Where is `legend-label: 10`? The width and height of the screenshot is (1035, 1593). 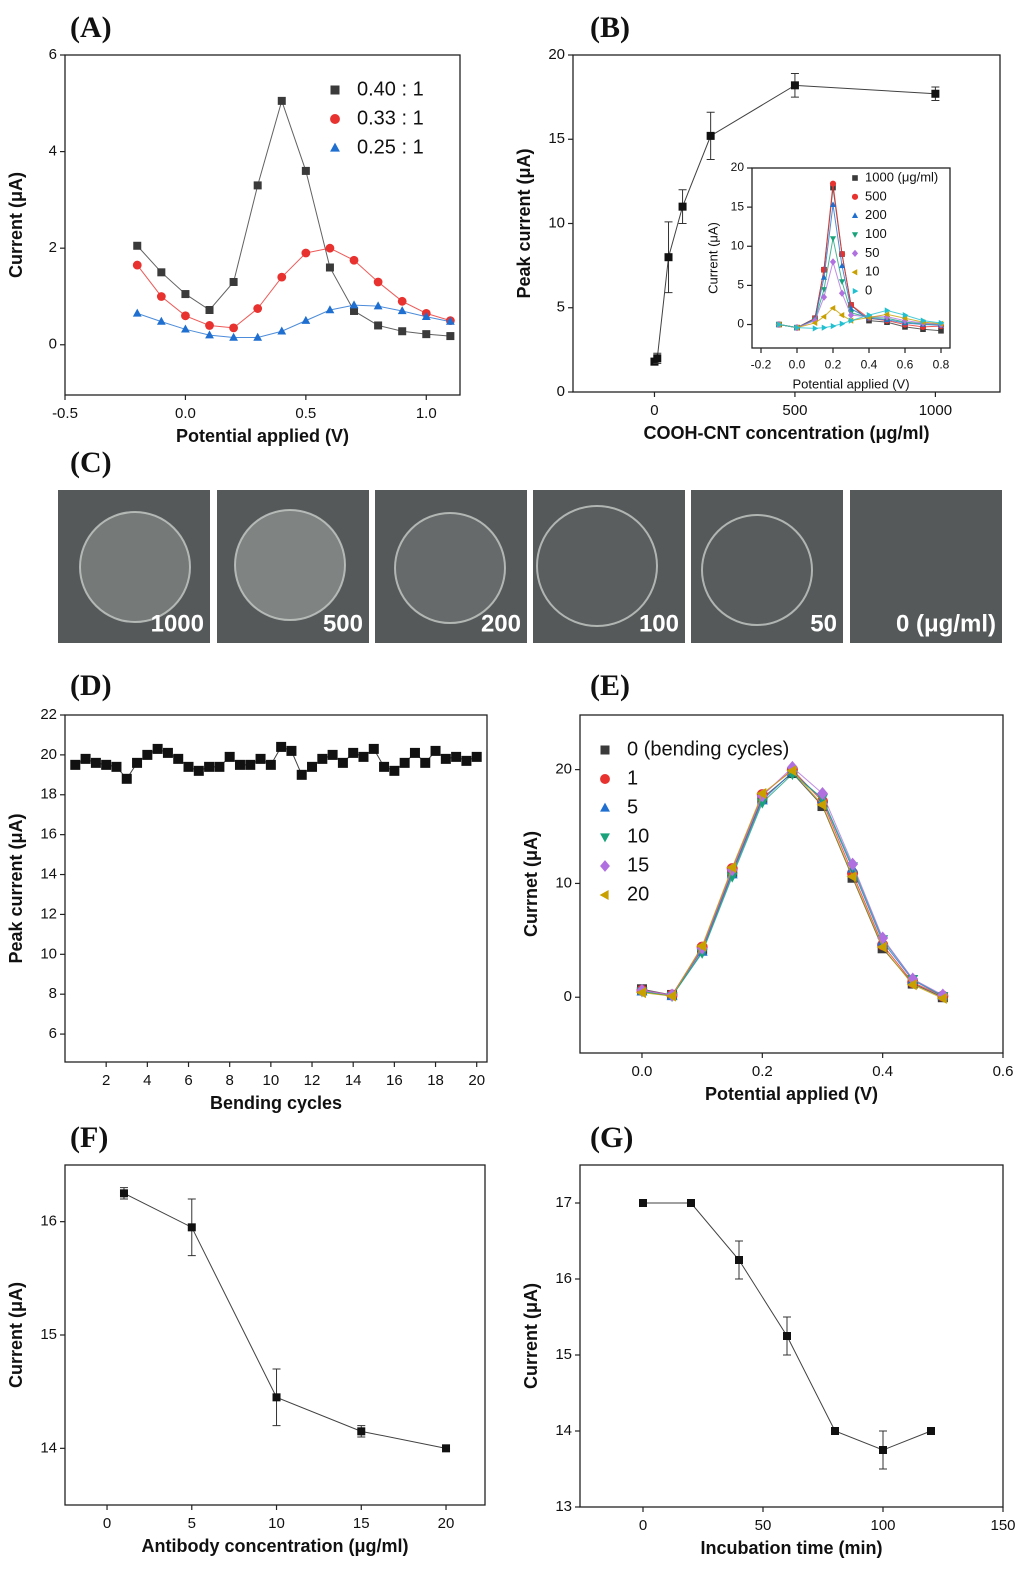
legend-label: 10 is located at coordinates (872, 271).